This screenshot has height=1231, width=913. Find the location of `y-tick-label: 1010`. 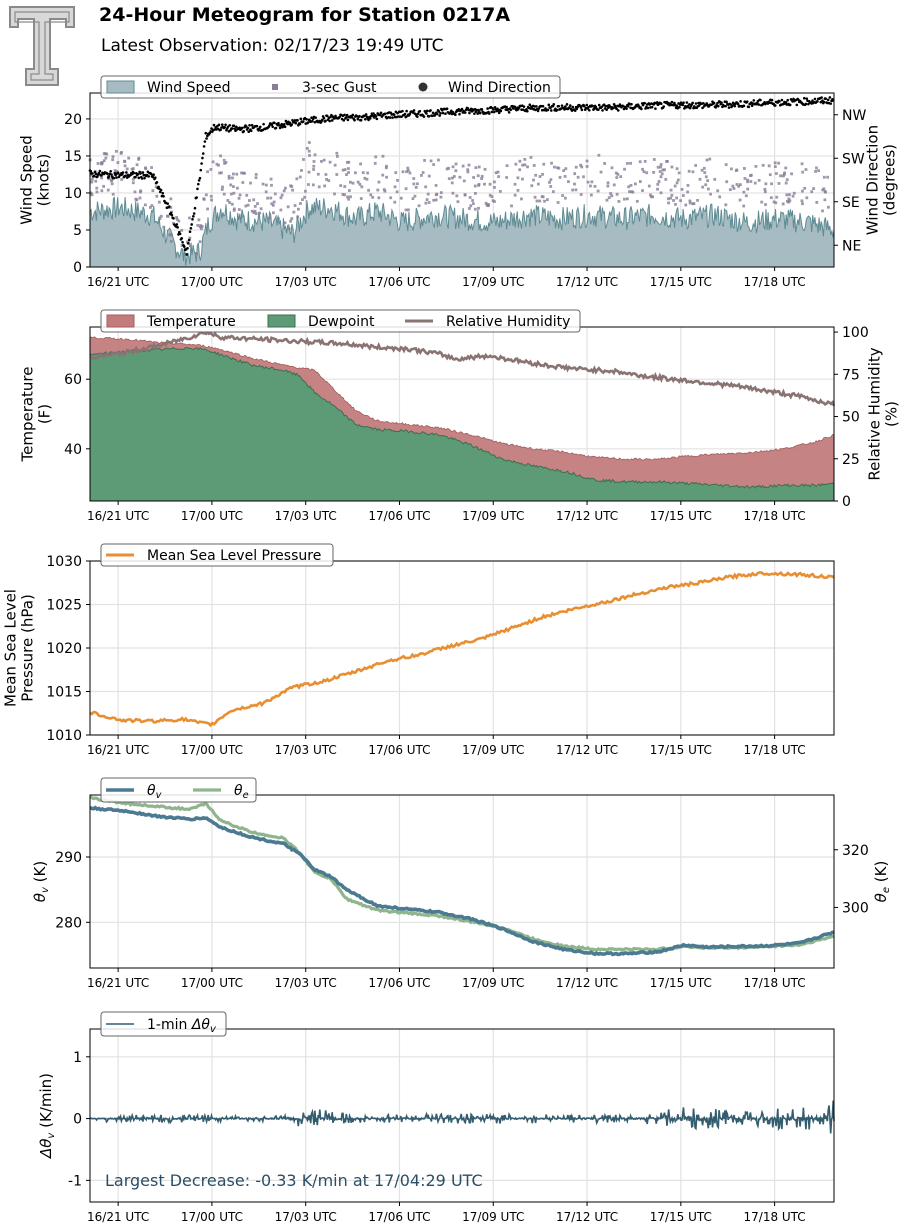

y-tick-label: 1010 is located at coordinates (64, 736).